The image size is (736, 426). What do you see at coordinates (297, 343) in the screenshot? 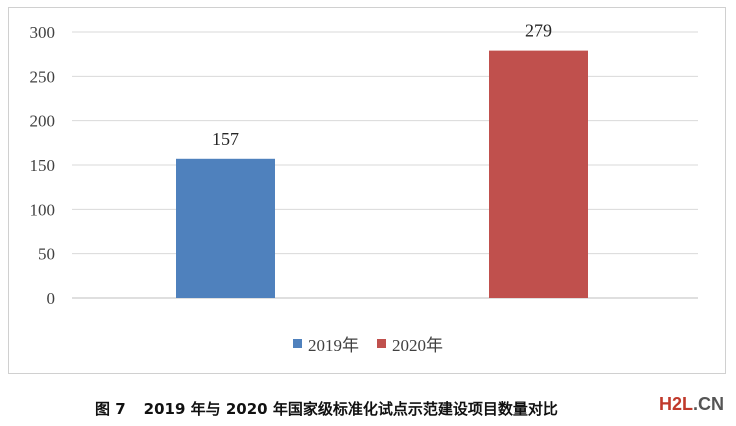
I see `legend-swatch-2019` at bounding box center [297, 343].